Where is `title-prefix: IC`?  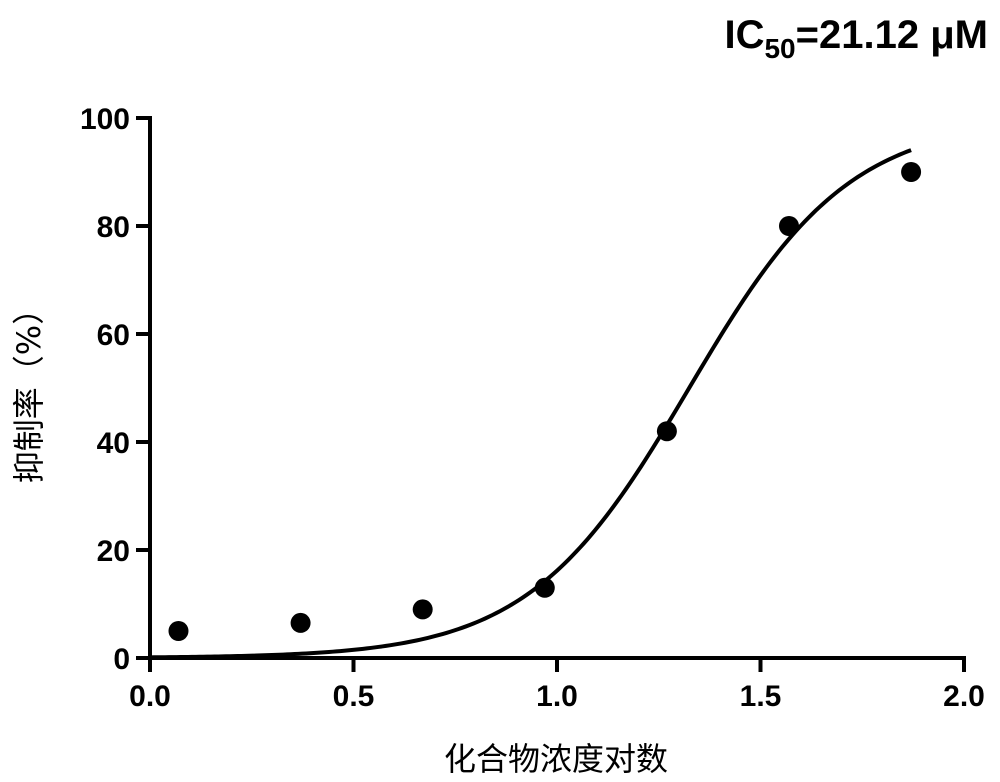 title-prefix: IC is located at coordinates (744, 35).